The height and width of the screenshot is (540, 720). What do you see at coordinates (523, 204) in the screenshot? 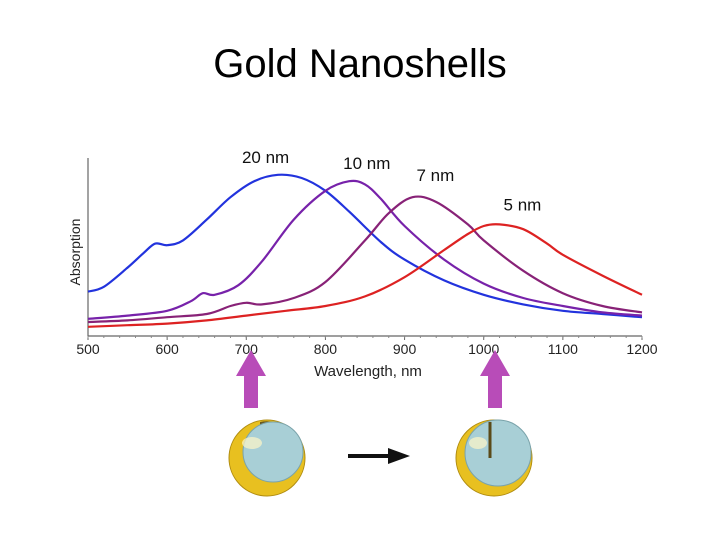
I see `series-label: 5 nm` at bounding box center [523, 204].